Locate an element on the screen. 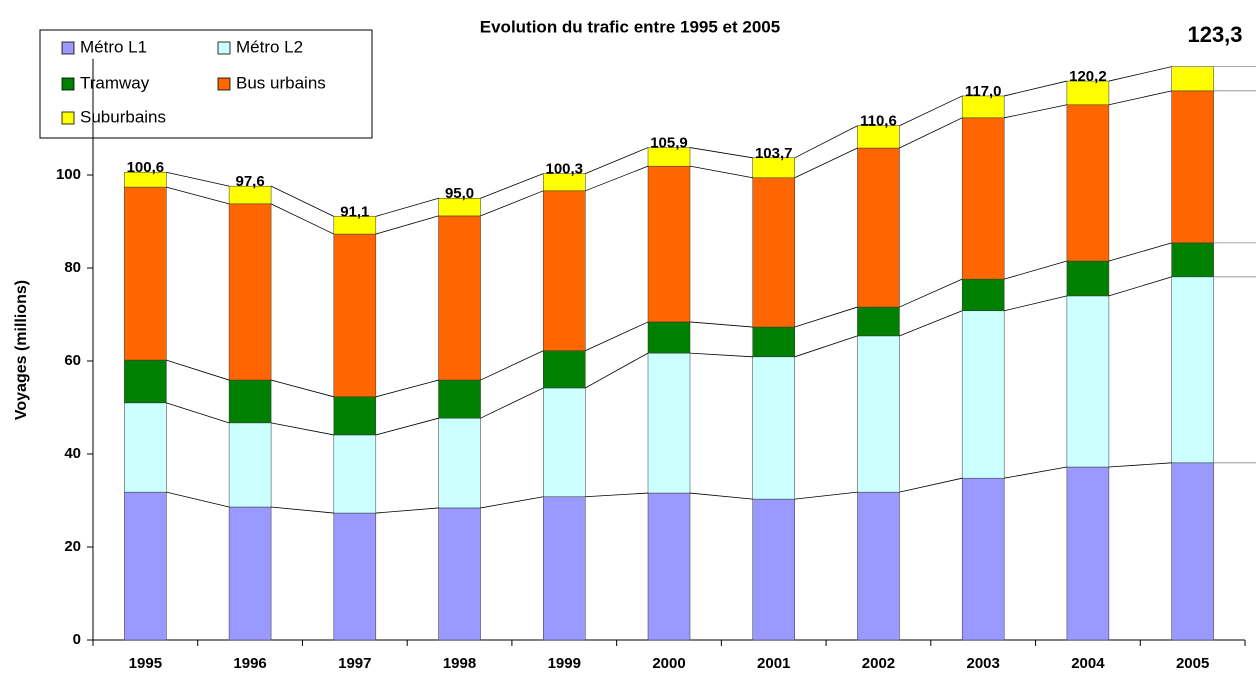  total-label: 91,1 is located at coordinates (354, 211).